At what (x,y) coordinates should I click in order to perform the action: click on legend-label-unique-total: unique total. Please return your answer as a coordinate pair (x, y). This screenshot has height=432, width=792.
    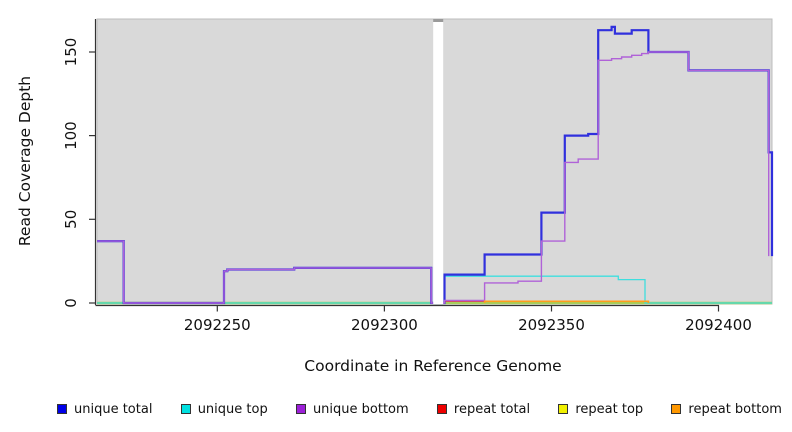
    Looking at the image, I should click on (113, 409).